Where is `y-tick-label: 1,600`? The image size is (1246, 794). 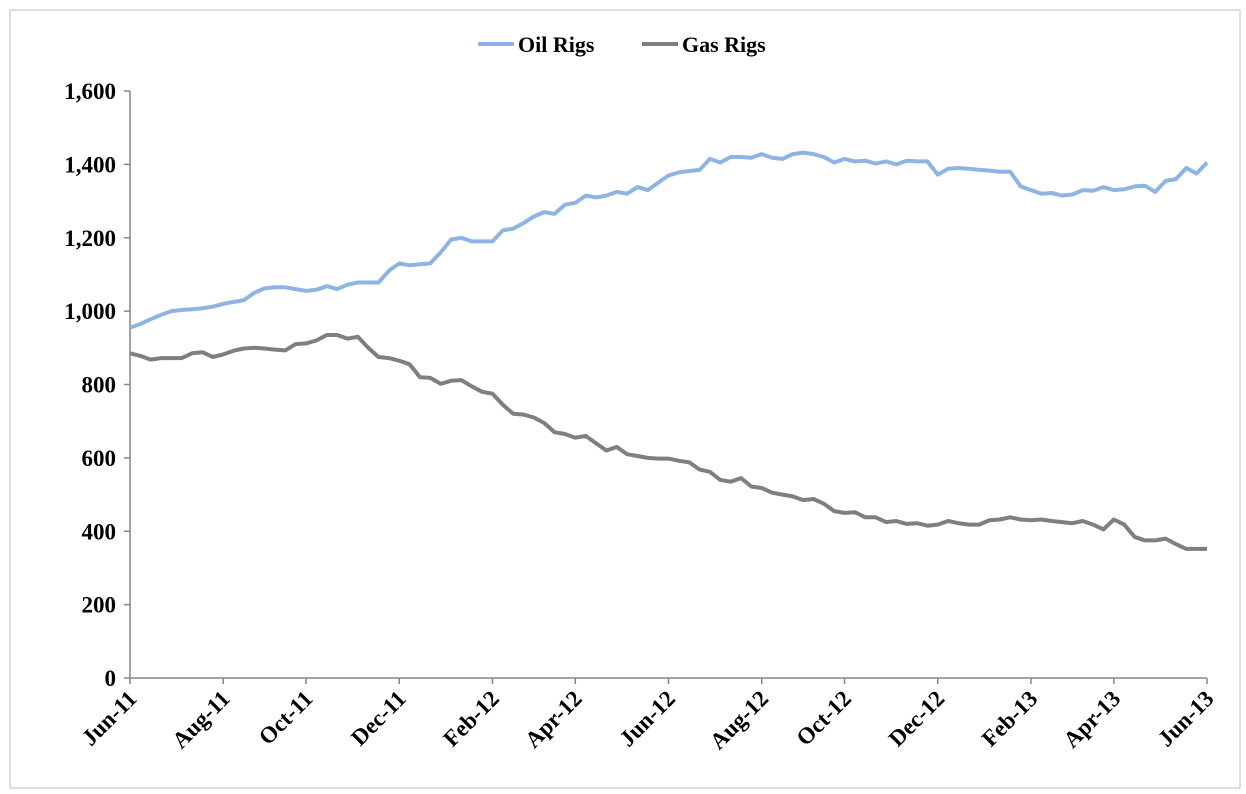 y-tick-label: 1,600 is located at coordinates (90, 91).